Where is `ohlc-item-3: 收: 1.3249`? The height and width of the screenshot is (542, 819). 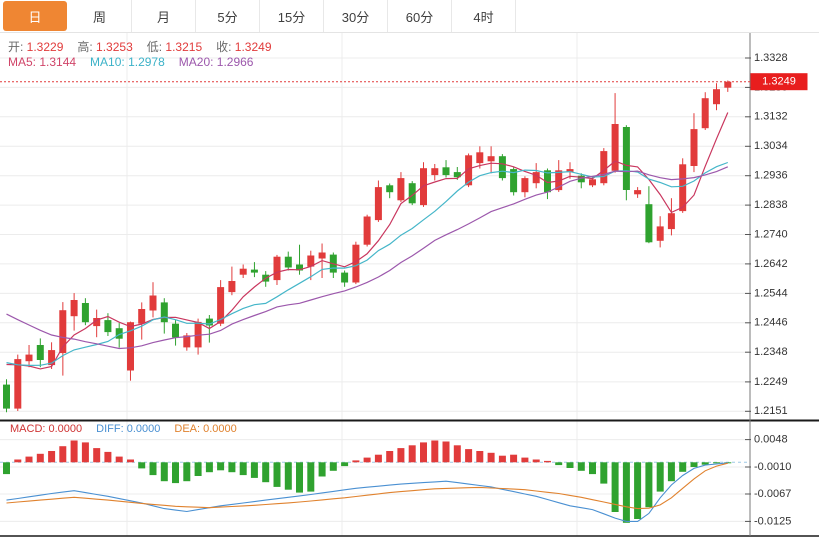
ohlc-item-3: 收: 1.3249 is located at coordinates (243, 47).